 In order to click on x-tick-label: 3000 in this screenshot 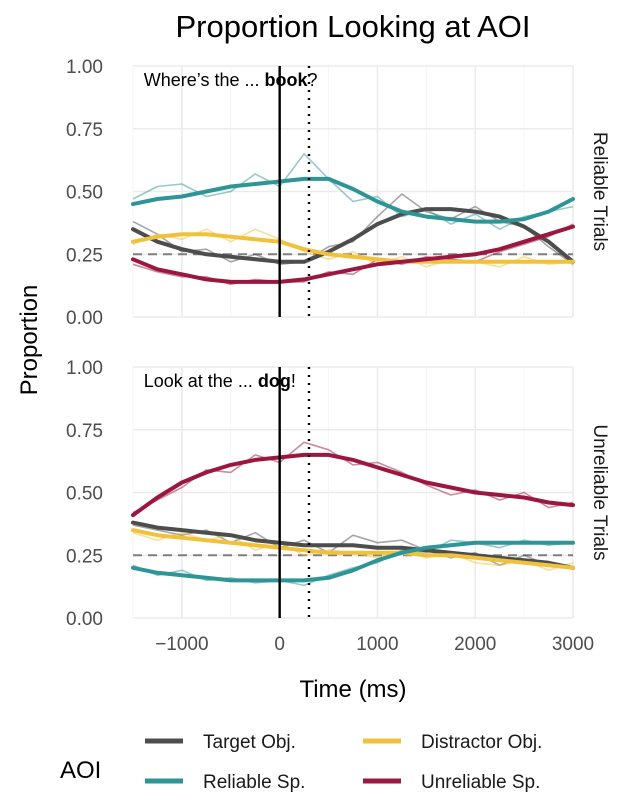, I will do `click(573, 644)`.